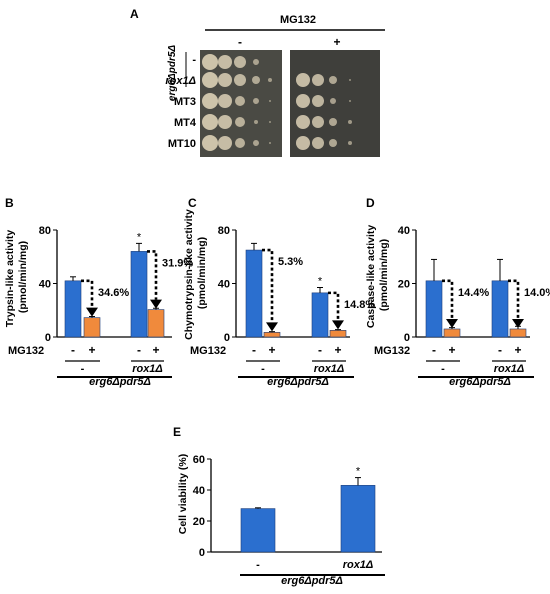  Describe the element at coordinates (258, 530) in the screenshot. I see `panel-e-bar` at that location.